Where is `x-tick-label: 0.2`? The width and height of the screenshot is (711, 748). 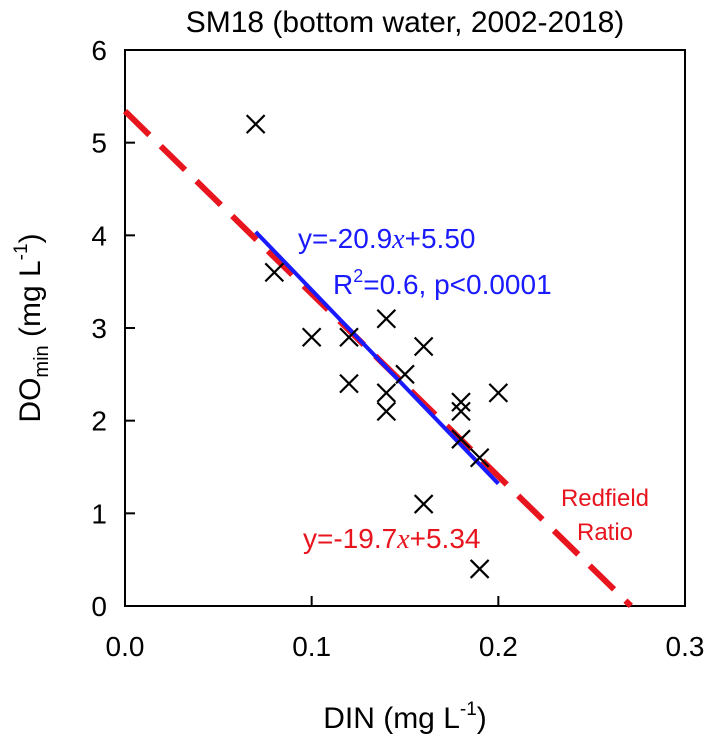
x-tick-label: 0.2 is located at coordinates (498, 646).